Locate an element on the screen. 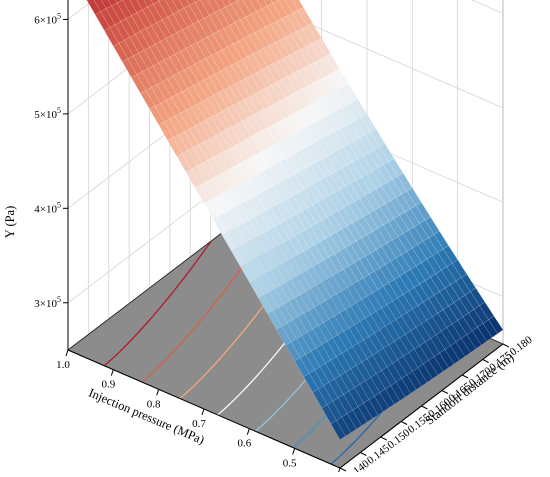 This screenshot has height=477, width=550. x-tick-label-5: 0.5 is located at coordinates (290, 463).